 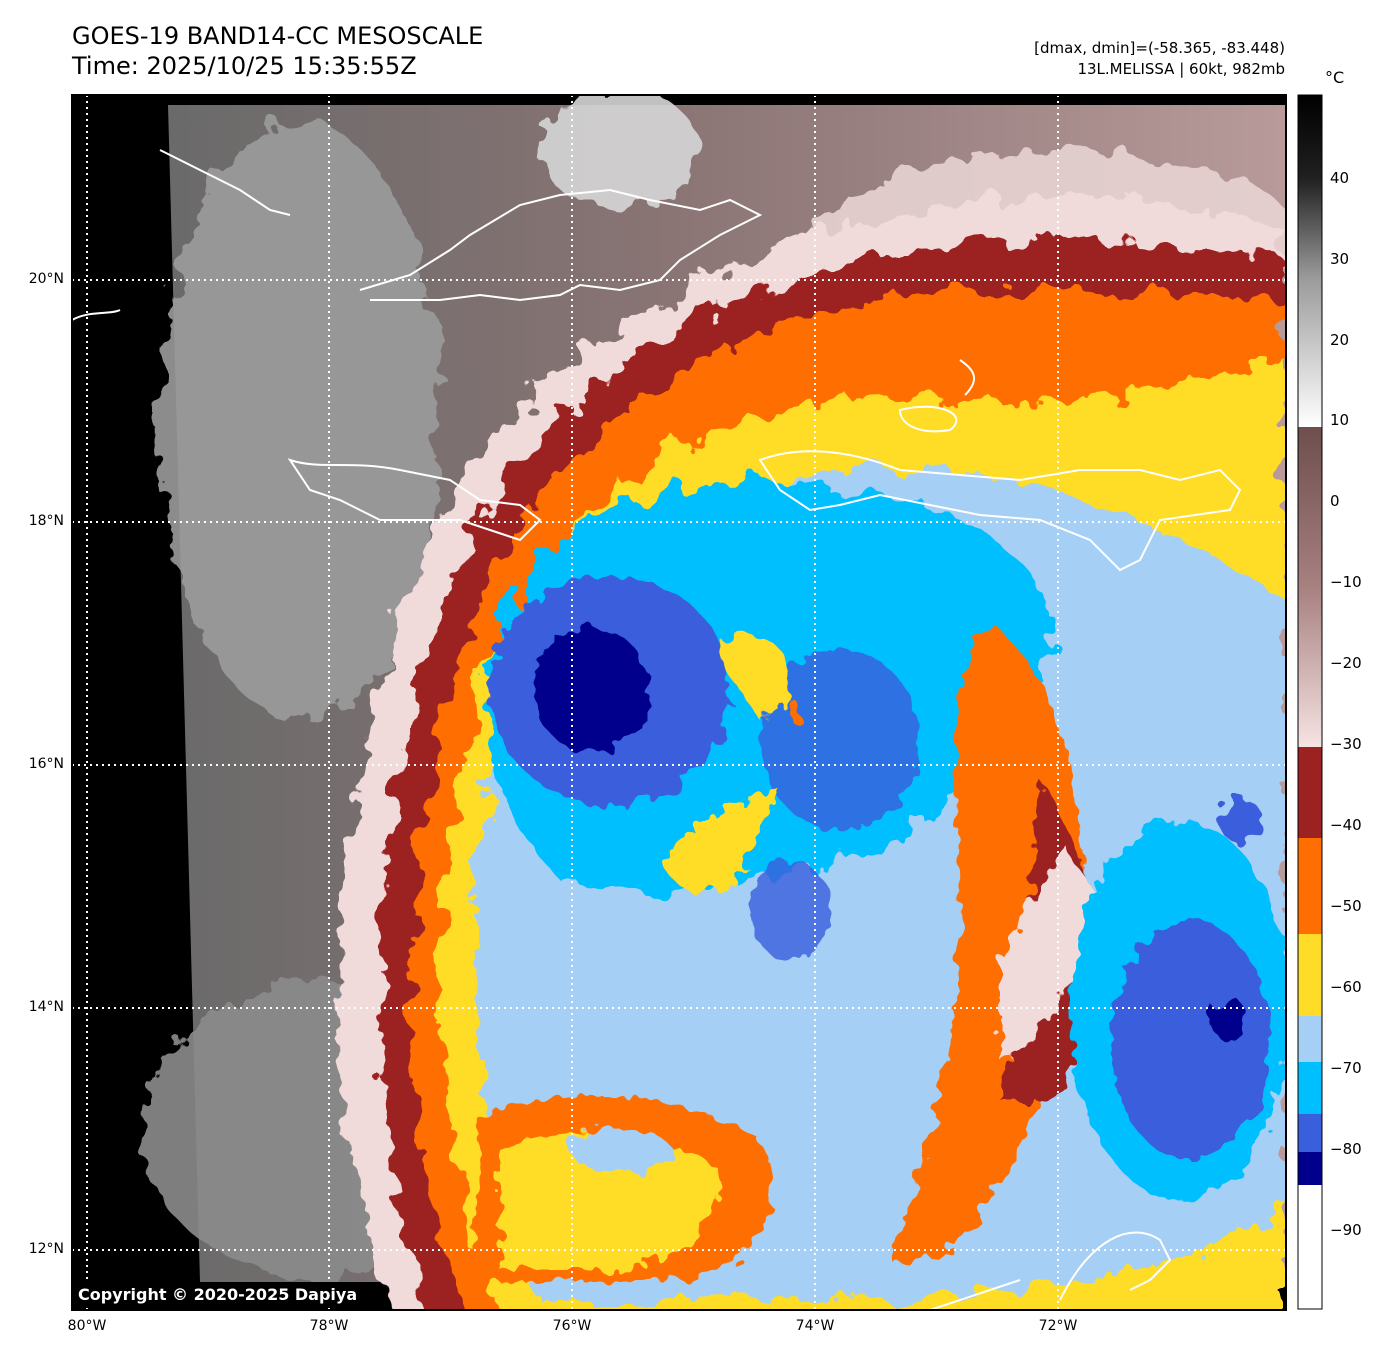 I want to click on lat-label-18n: 18°N, so click(x=46, y=521).